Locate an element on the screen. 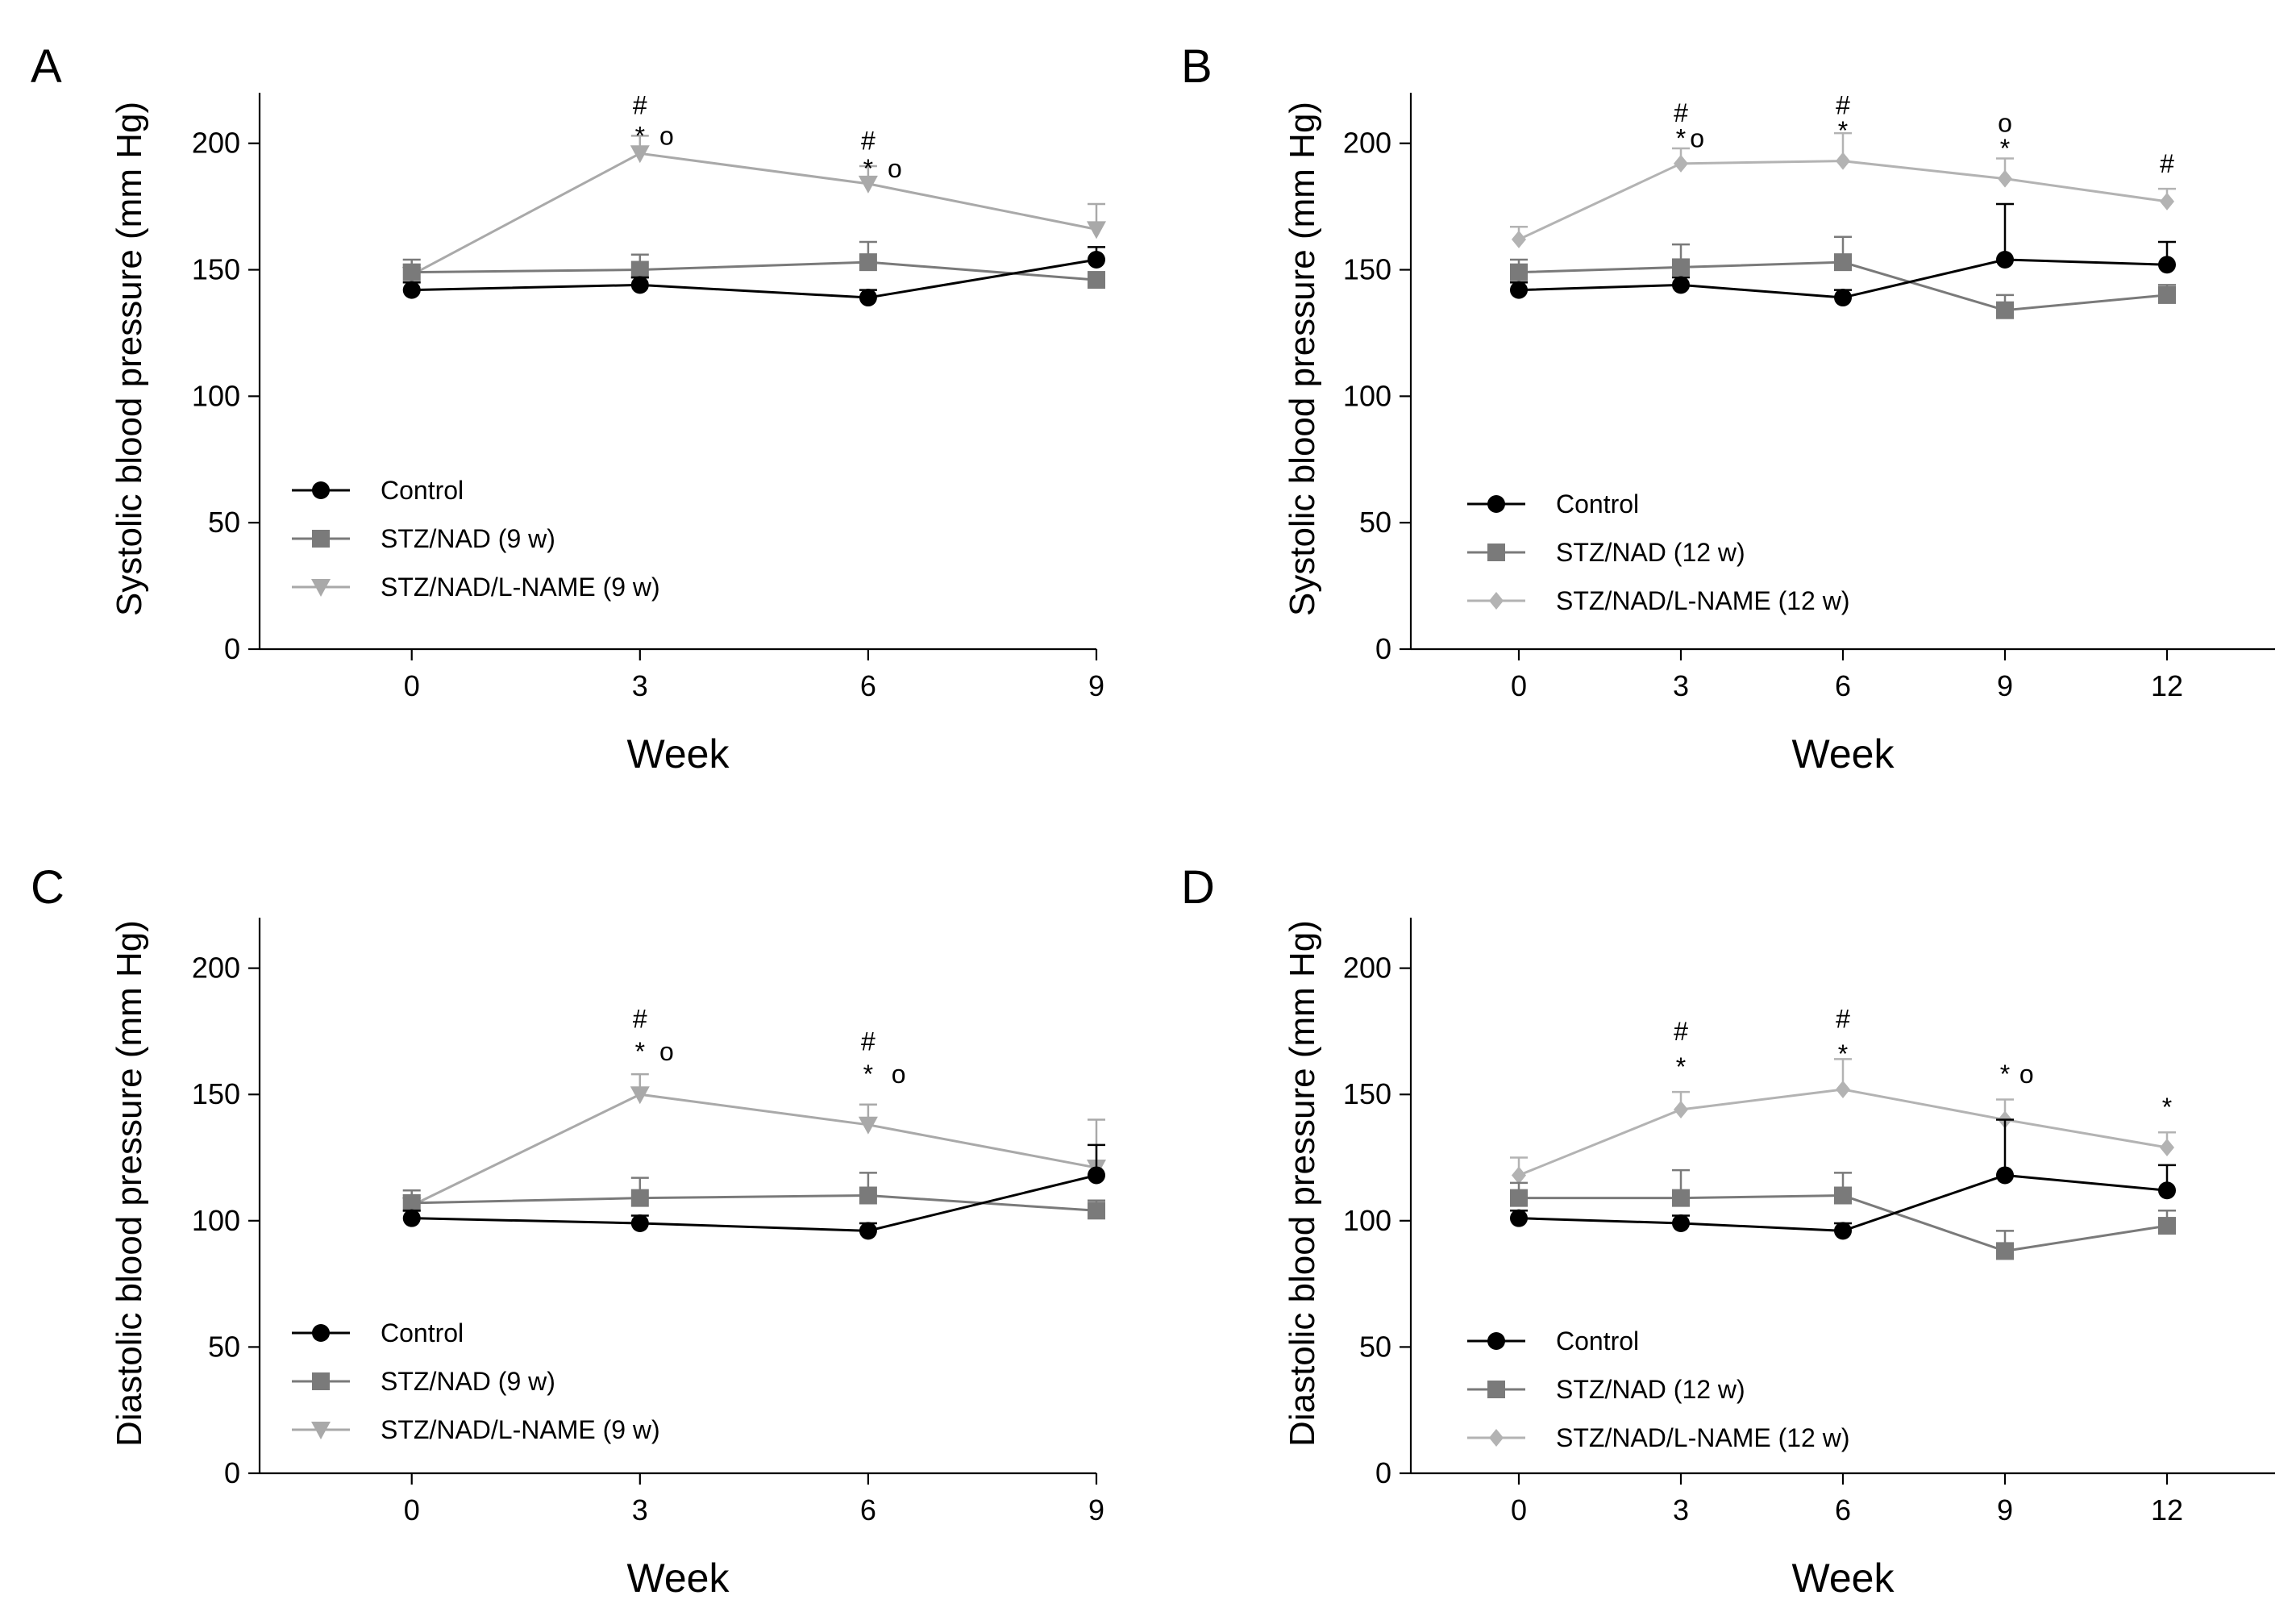 This screenshot has width=2296, height=1616. x-tick-label: 12 is located at coordinates (2167, 1509).